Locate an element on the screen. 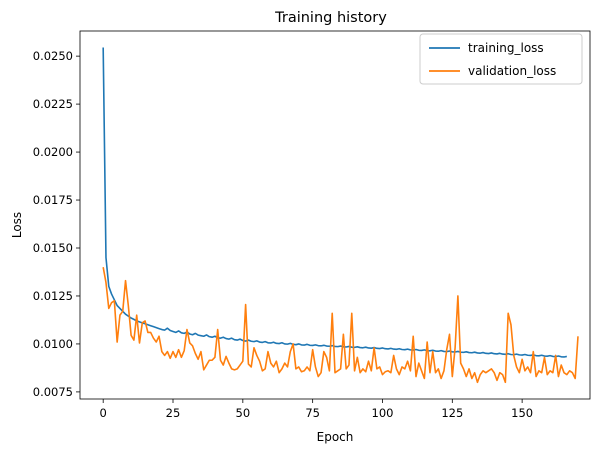  y-tick-label: 0.0175 is located at coordinates (53, 200).